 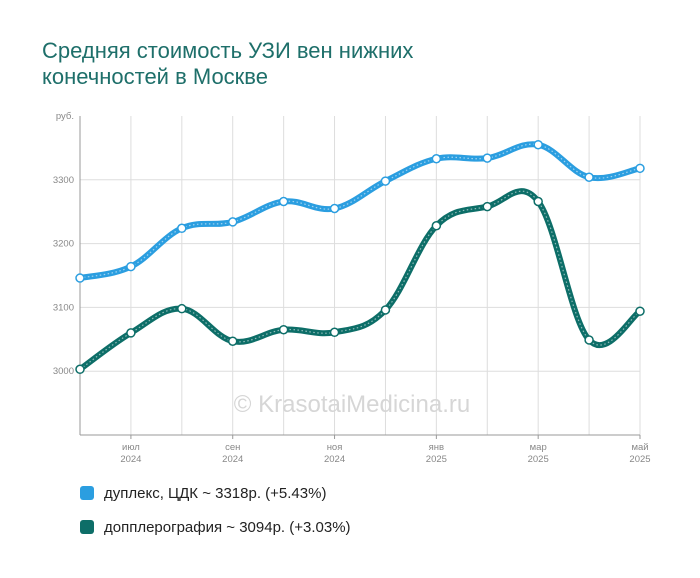 I want to click on legend-swatch-doppler, so click(x=87, y=527).